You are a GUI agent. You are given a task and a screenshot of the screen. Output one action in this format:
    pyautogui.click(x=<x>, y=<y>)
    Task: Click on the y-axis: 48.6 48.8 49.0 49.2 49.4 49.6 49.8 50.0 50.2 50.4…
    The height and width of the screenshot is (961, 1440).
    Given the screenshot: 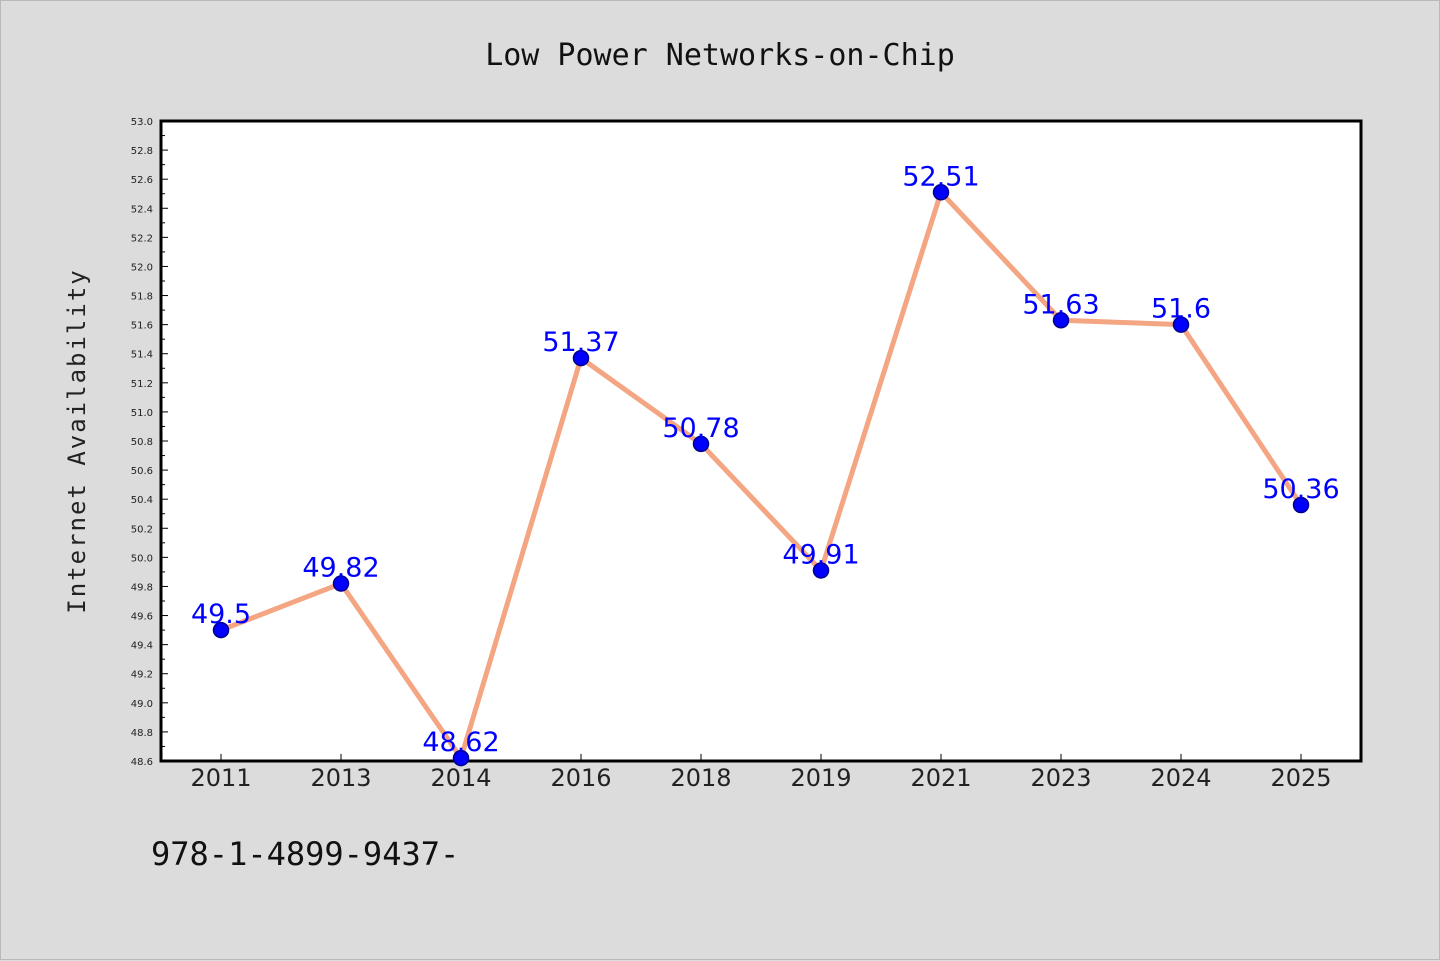 What is the action you would take?
    pyautogui.click(x=149, y=442)
    